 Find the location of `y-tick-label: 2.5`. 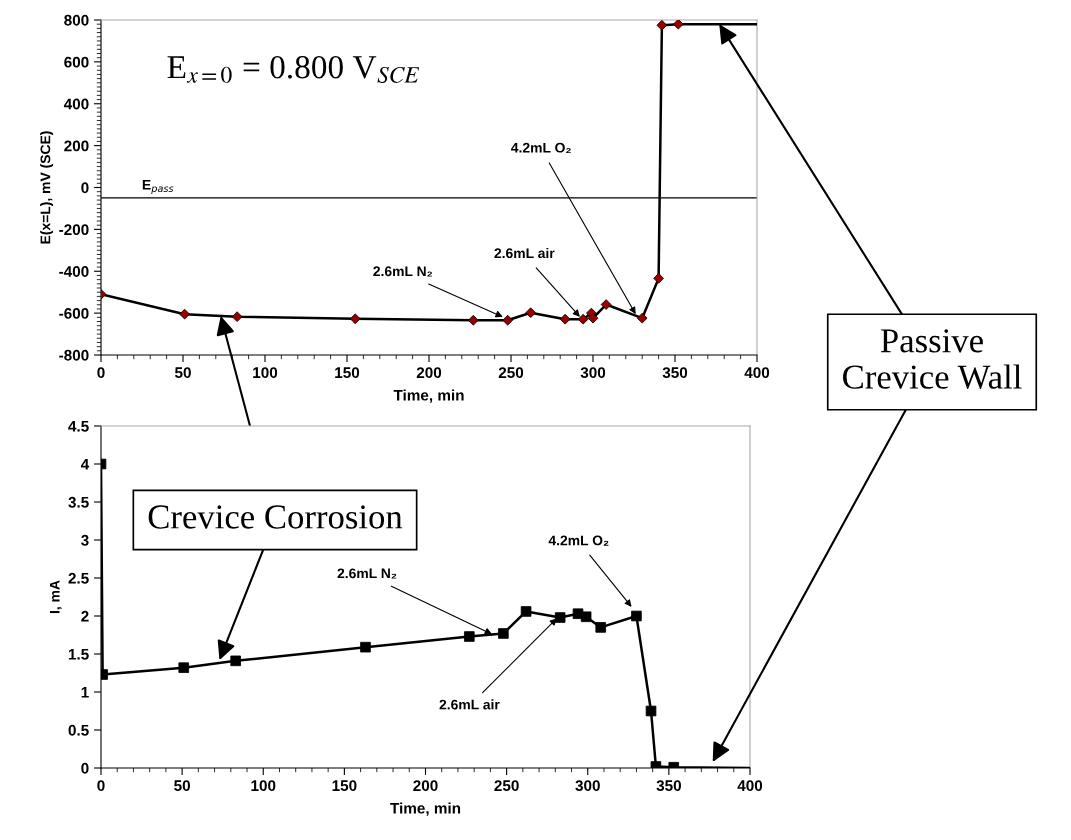

y-tick-label: 2.5 is located at coordinates (78, 578).